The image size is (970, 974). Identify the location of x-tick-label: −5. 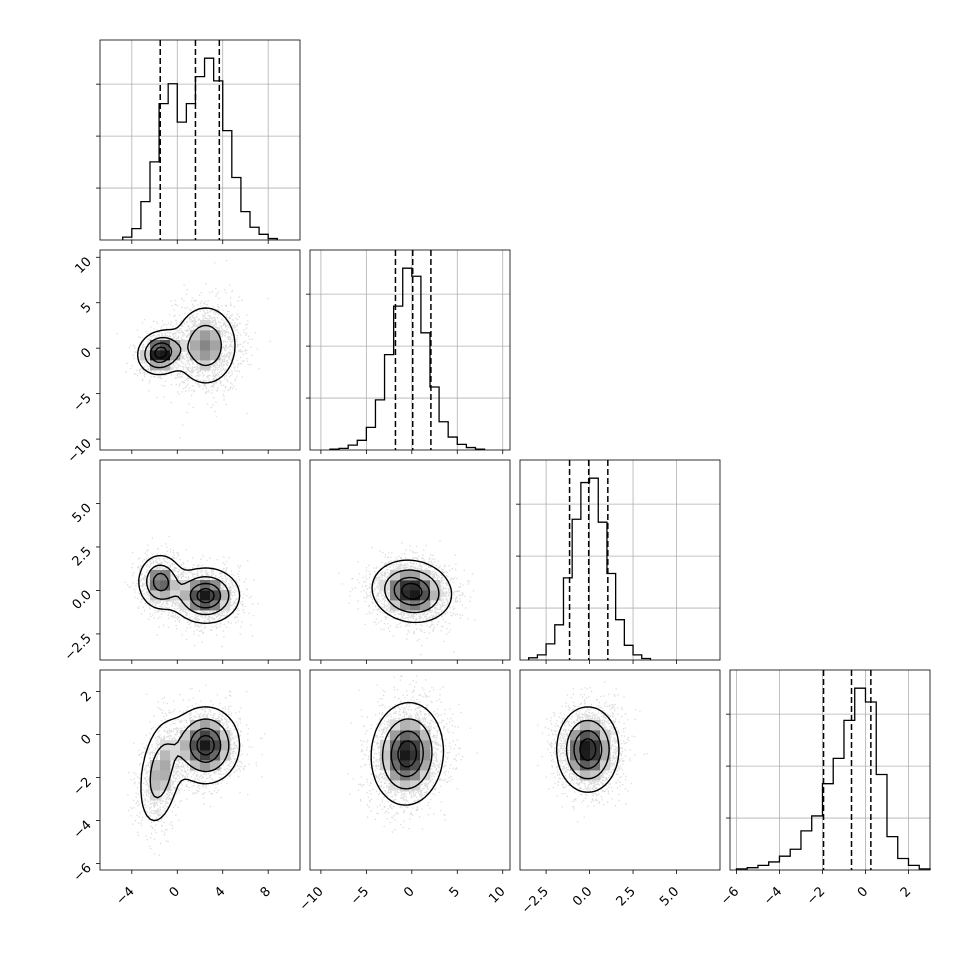
(360, 896).